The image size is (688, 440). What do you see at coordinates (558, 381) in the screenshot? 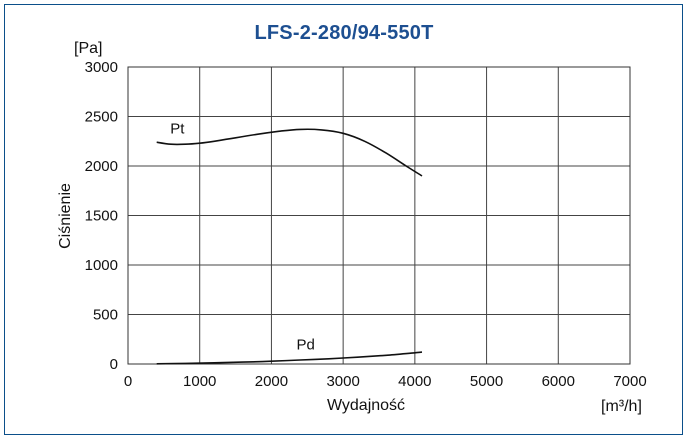
I see `x-tick-label: 6000` at bounding box center [558, 381].